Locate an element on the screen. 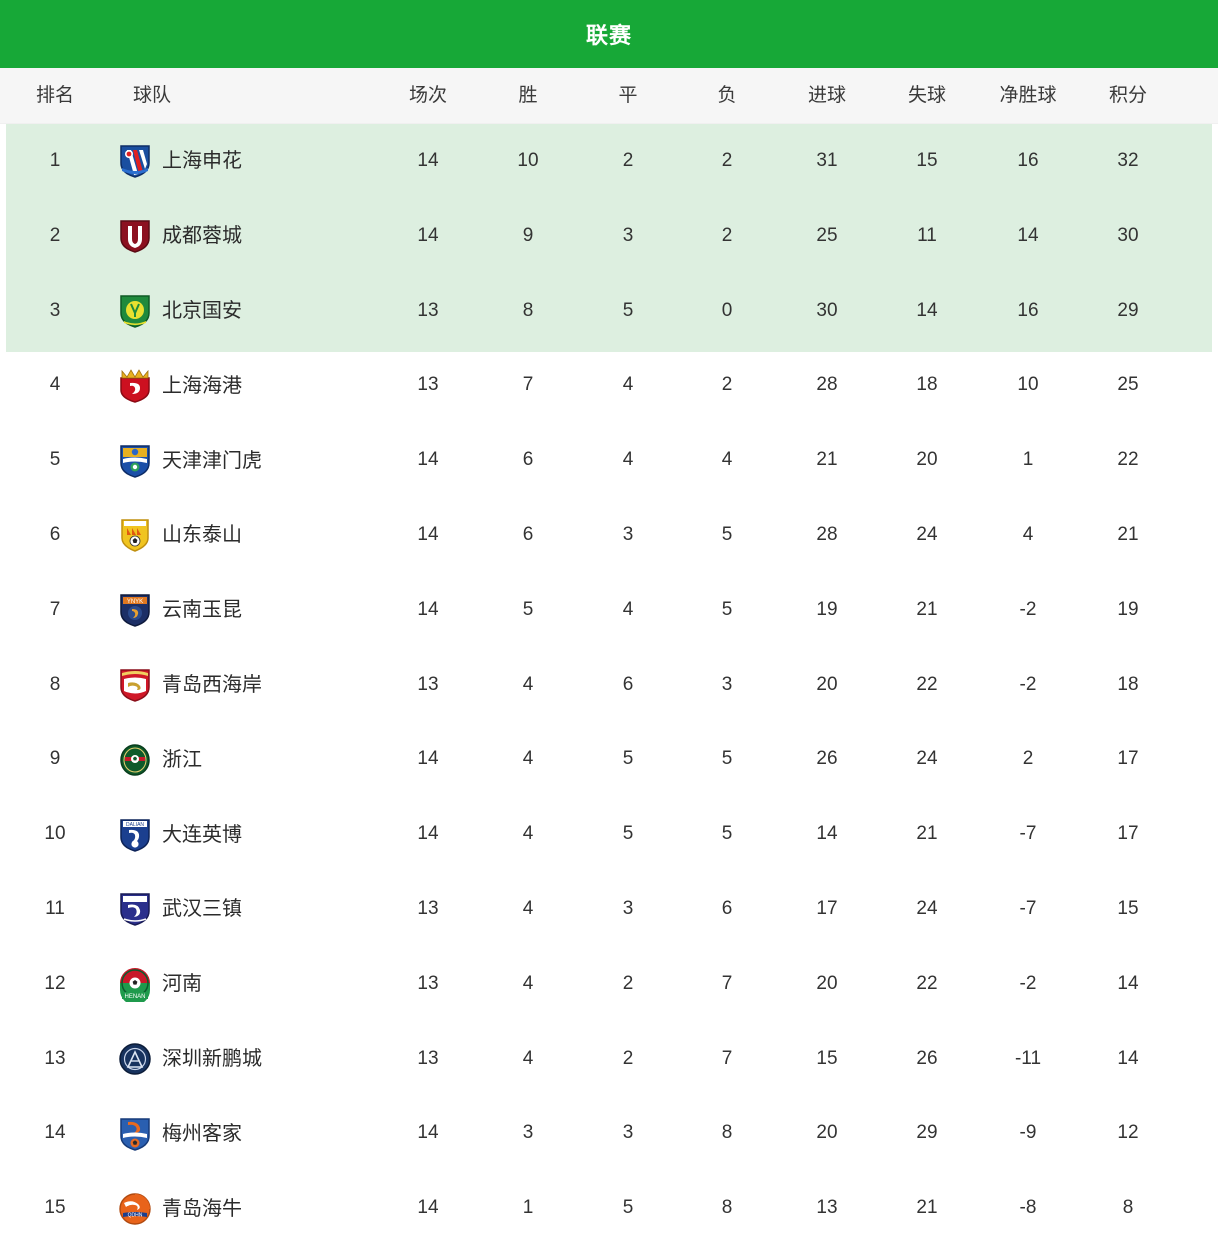  team-cell: DALIAN 大连英博 is located at coordinates (253, 834).